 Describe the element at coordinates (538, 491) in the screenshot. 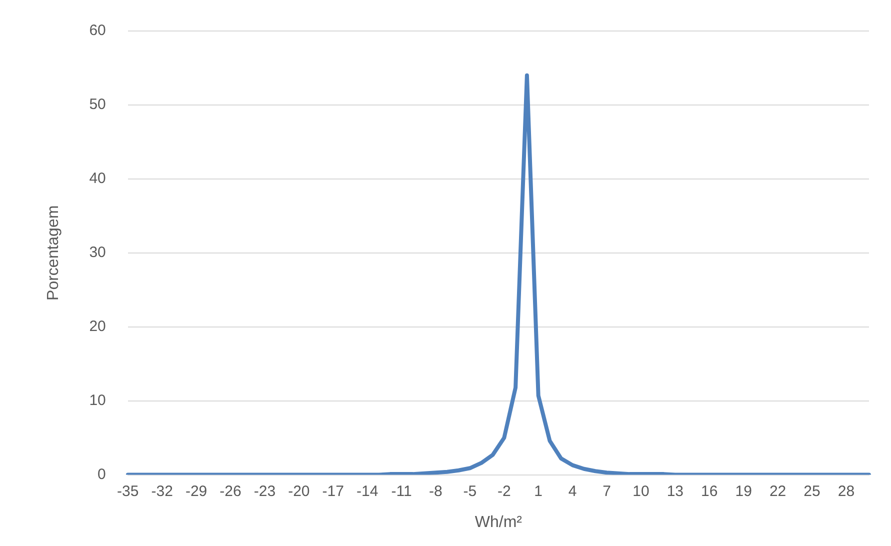

I see `x-tick-label: 1` at that location.